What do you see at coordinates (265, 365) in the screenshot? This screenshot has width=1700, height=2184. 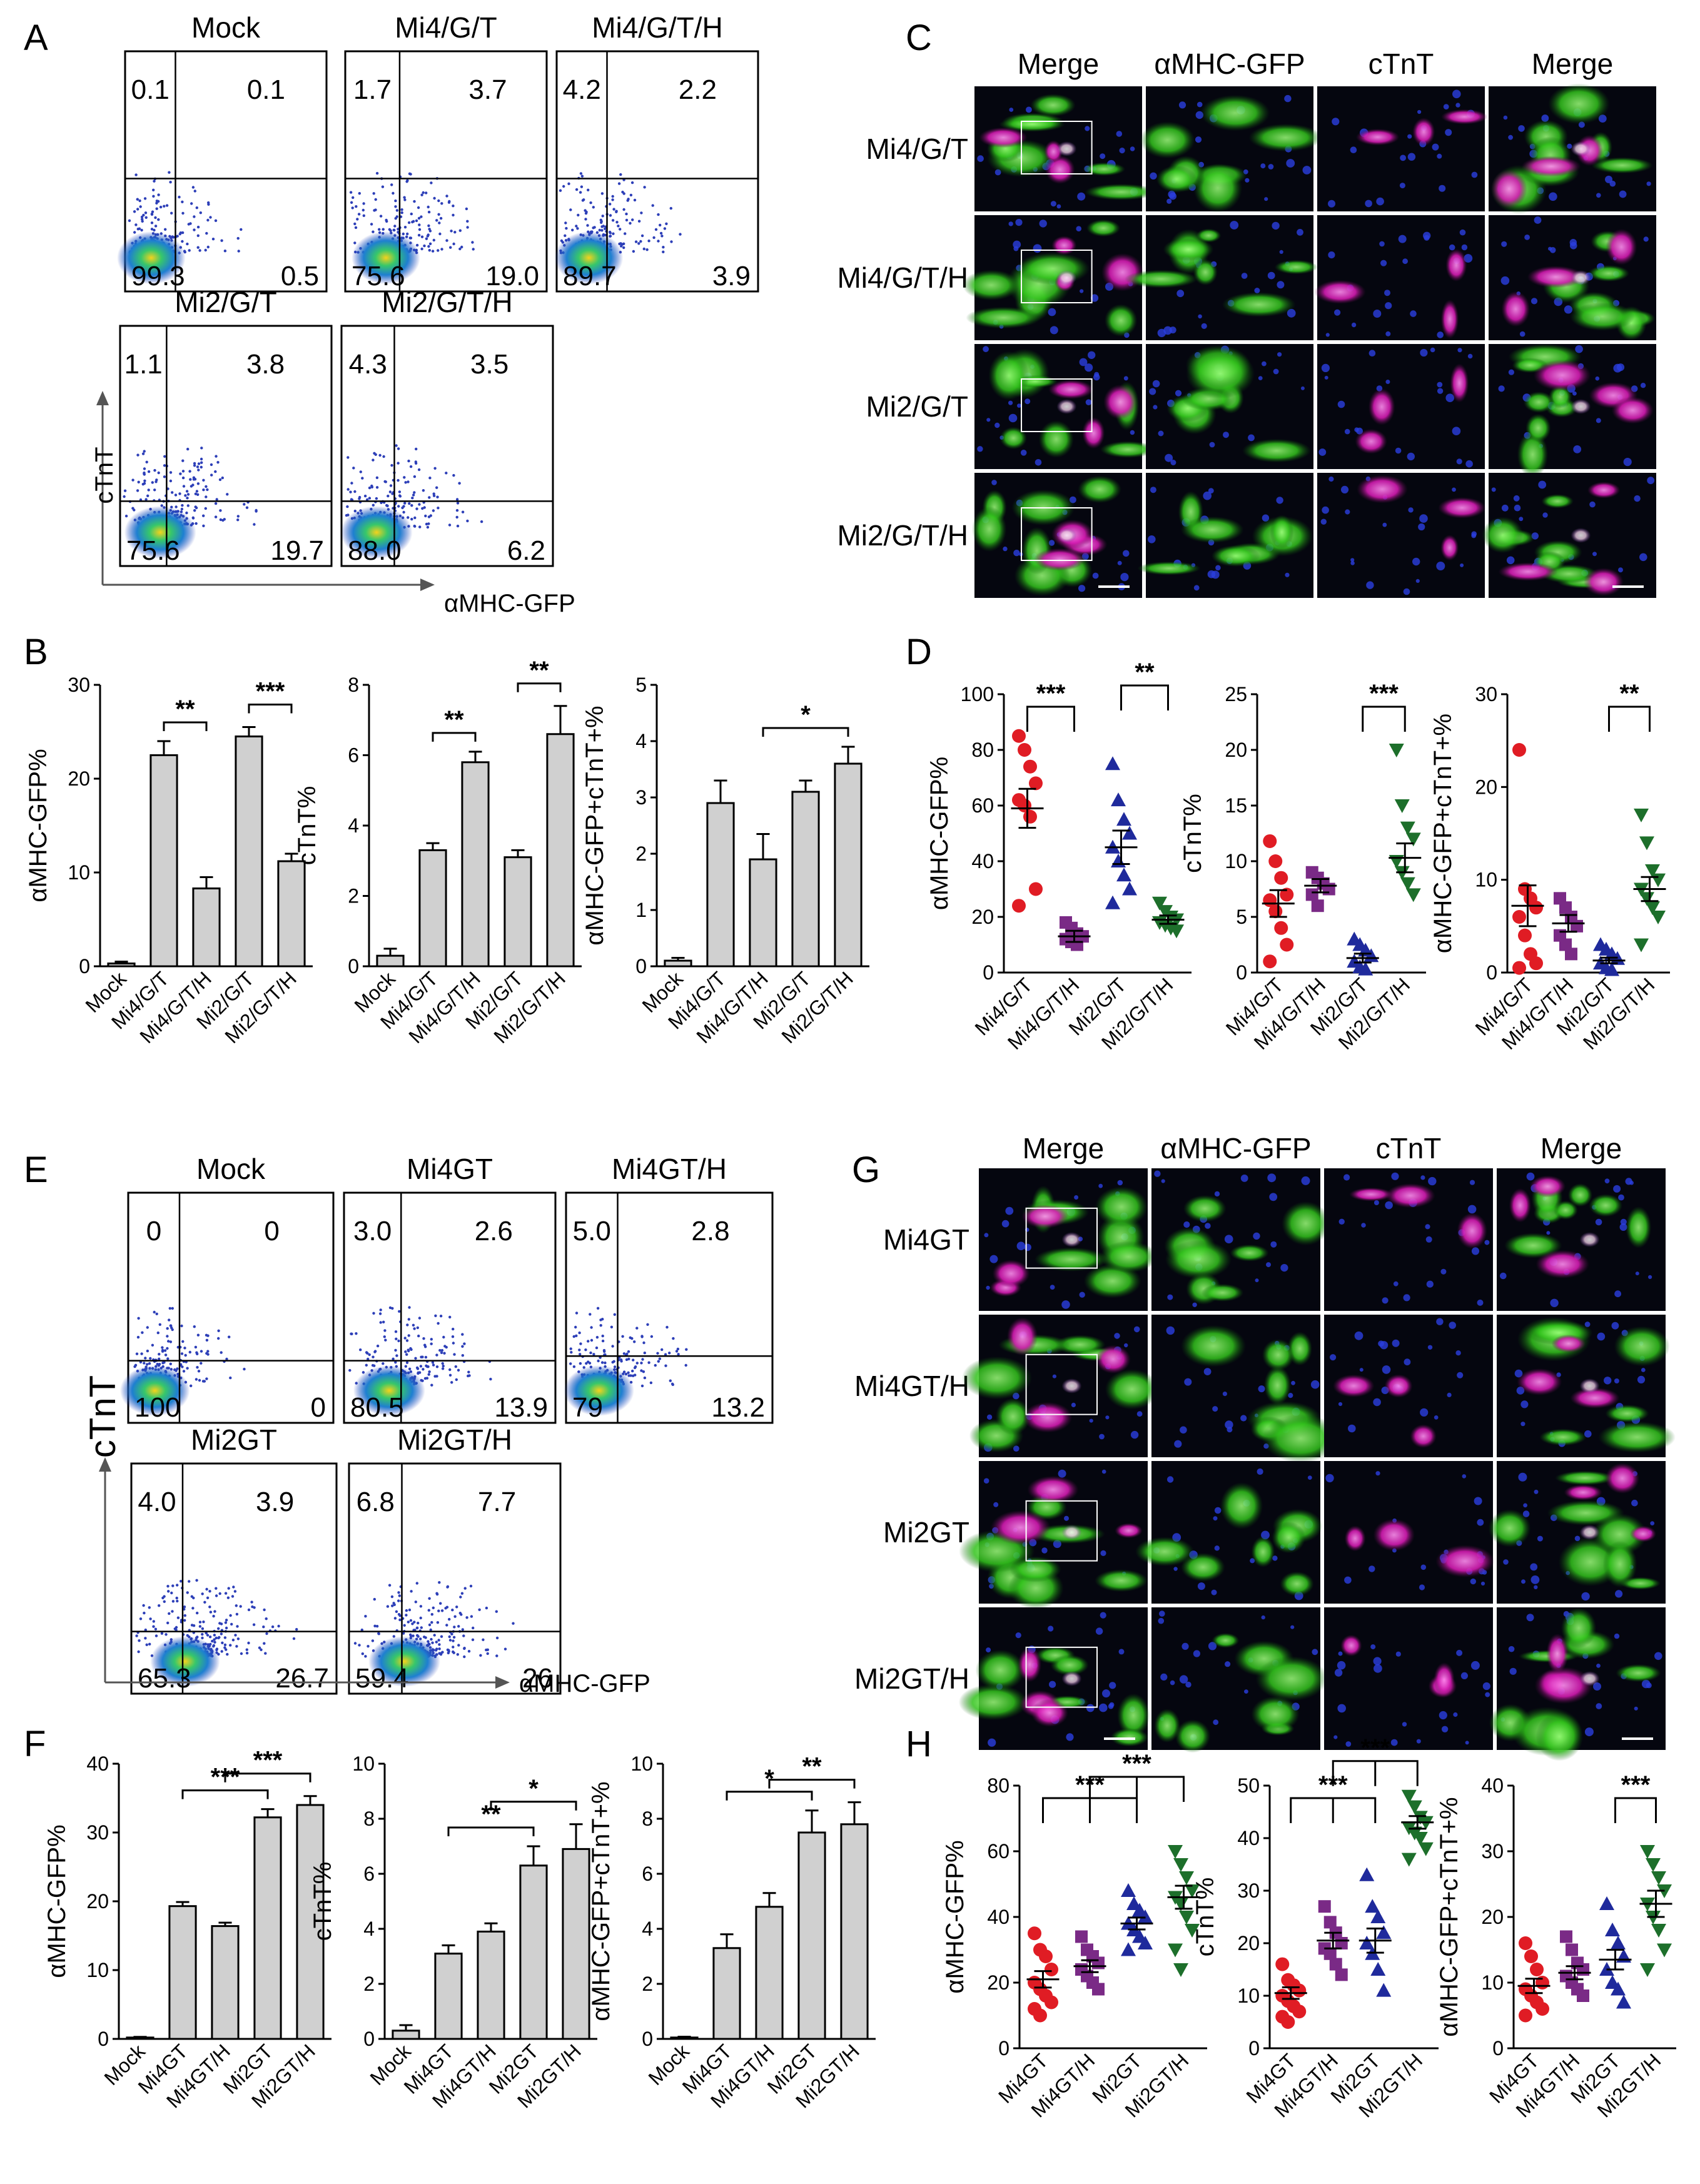 I see `quadrant-upper-right: 3.8` at bounding box center [265, 365].